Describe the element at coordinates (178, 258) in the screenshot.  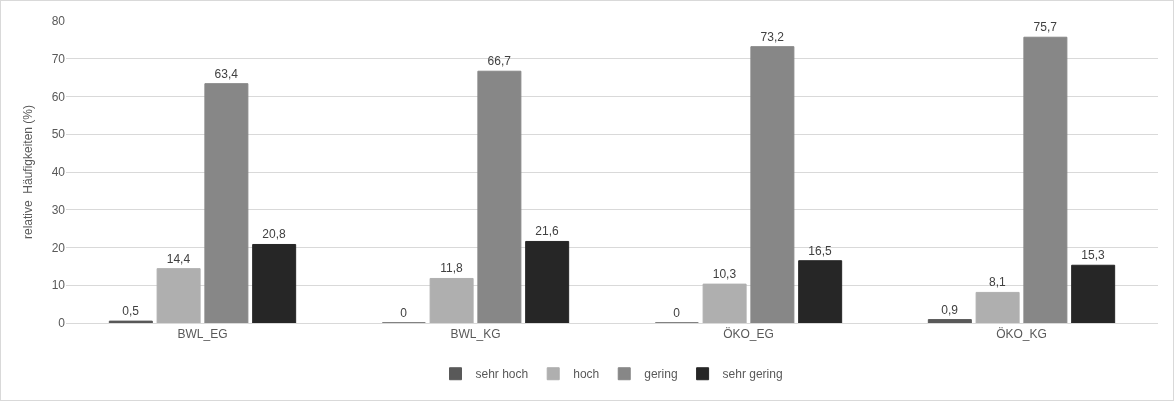
I see `data-label: 14,4` at that location.